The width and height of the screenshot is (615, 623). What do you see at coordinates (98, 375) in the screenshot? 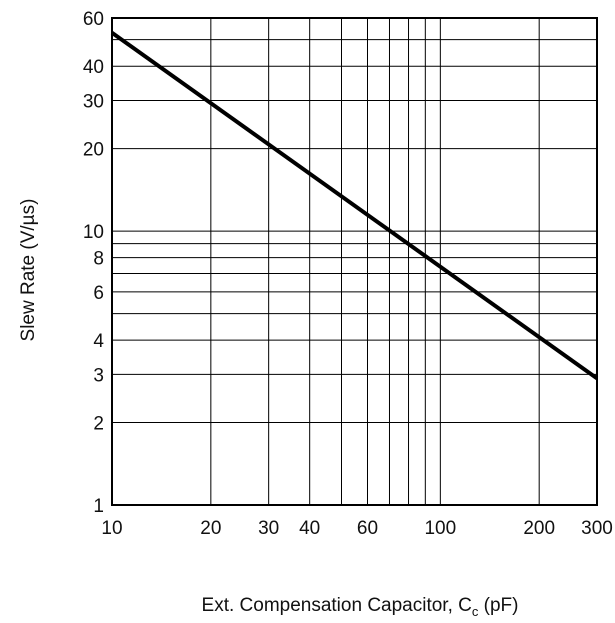
I see `y-tick-label: 3` at bounding box center [98, 375].